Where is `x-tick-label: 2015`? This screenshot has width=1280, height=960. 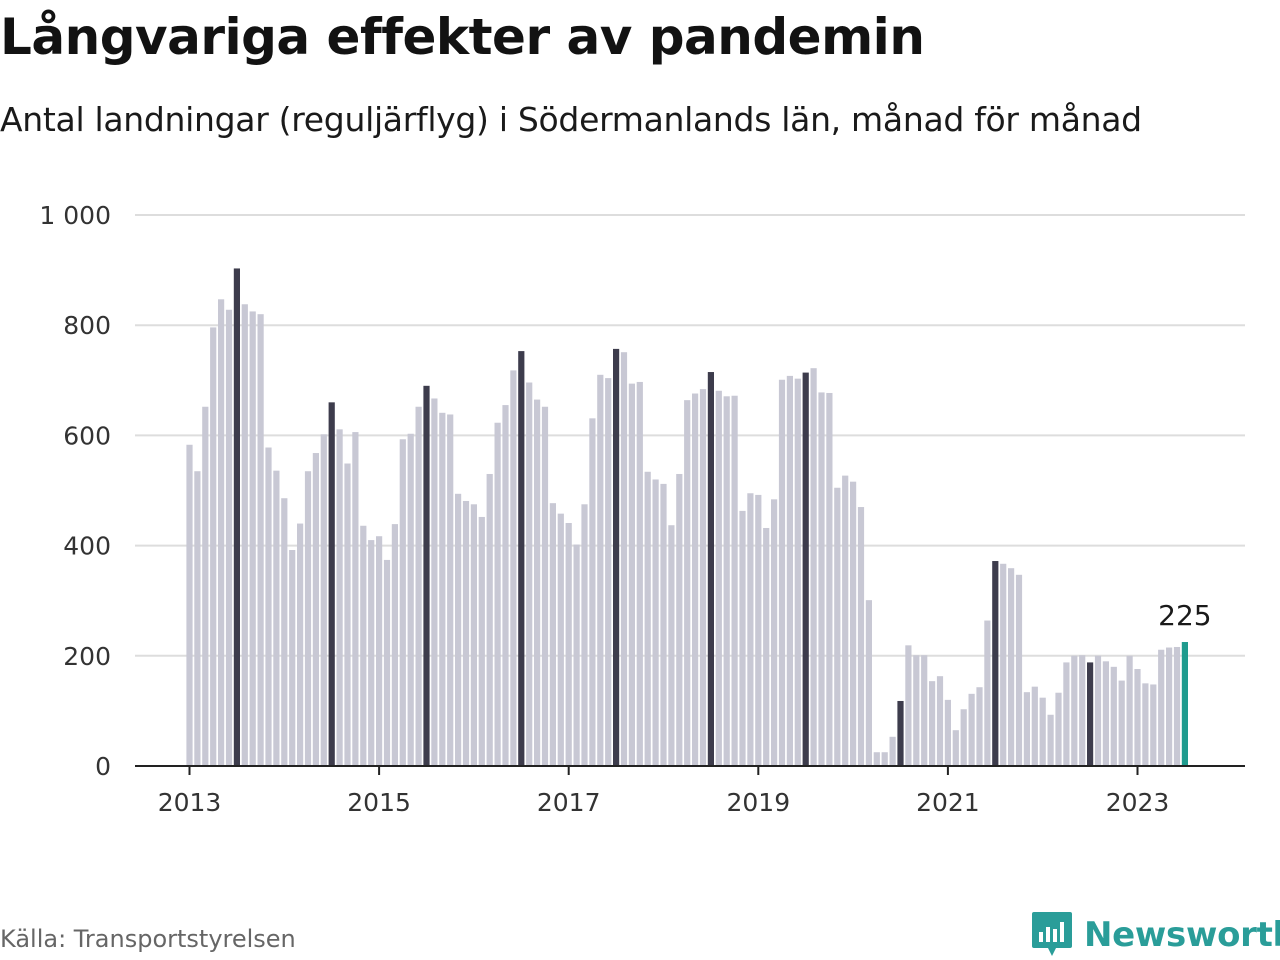 x-tick-label: 2015 is located at coordinates (379, 802).